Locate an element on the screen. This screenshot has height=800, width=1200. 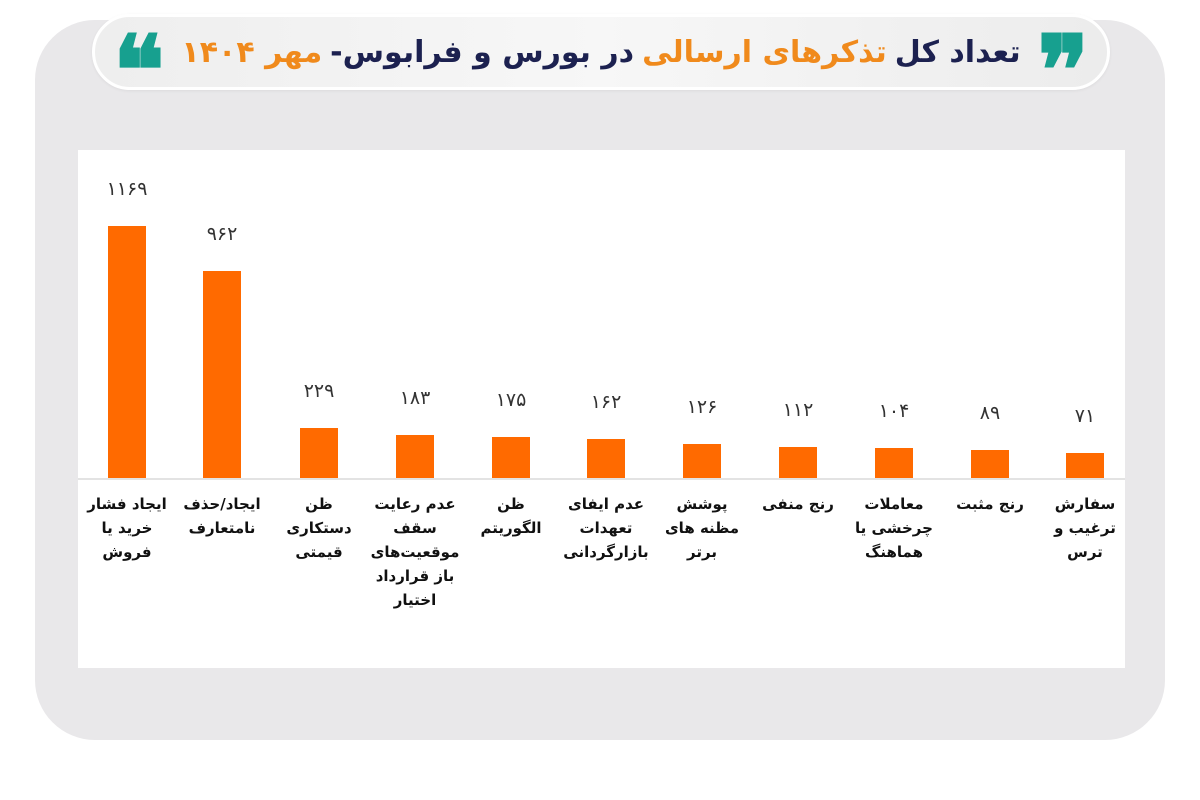
category-label-line: رنج مثبت is located at coordinates (990, 504).